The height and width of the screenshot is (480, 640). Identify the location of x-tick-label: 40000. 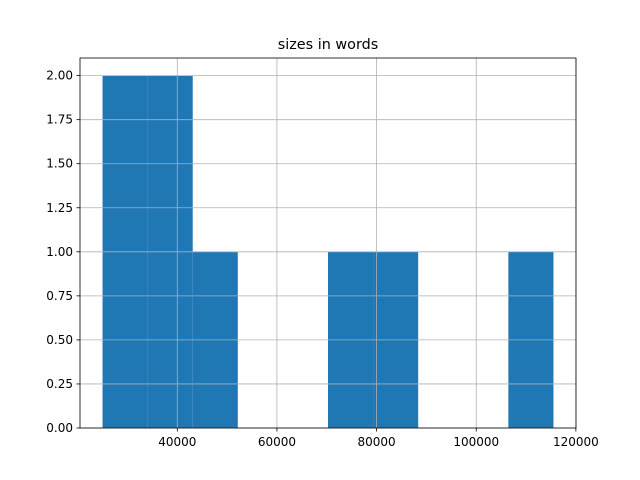
(177, 442).